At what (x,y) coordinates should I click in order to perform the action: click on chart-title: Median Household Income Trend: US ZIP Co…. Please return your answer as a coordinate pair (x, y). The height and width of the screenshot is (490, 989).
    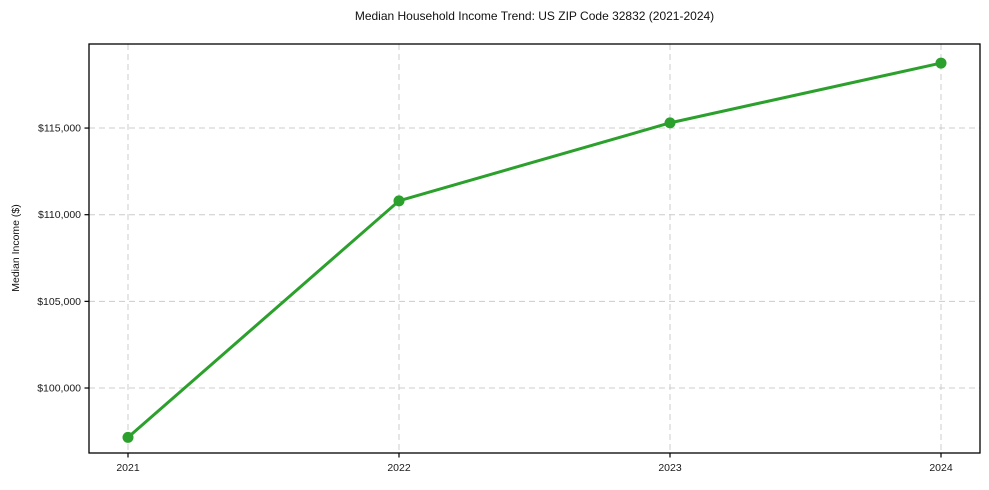
    Looking at the image, I should click on (534, 16).